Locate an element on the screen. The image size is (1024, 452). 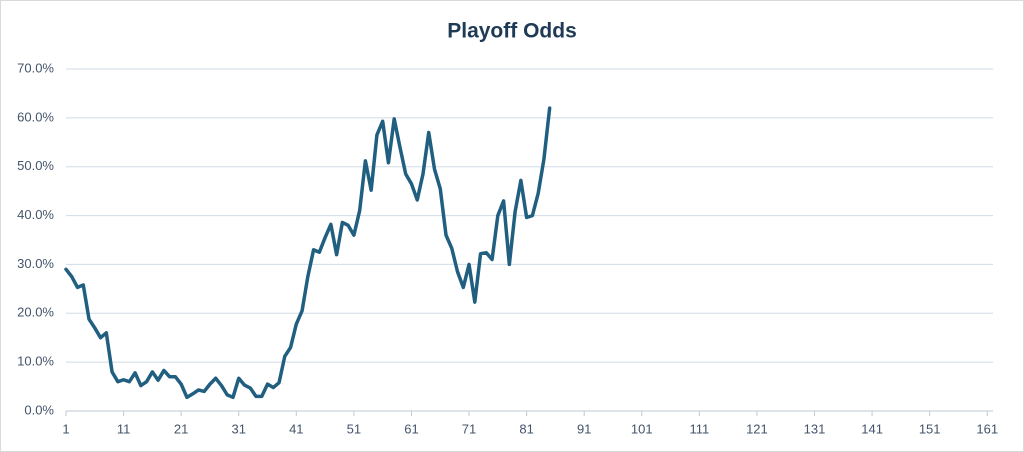
x-tick-label: 101 is located at coordinates (642, 428).